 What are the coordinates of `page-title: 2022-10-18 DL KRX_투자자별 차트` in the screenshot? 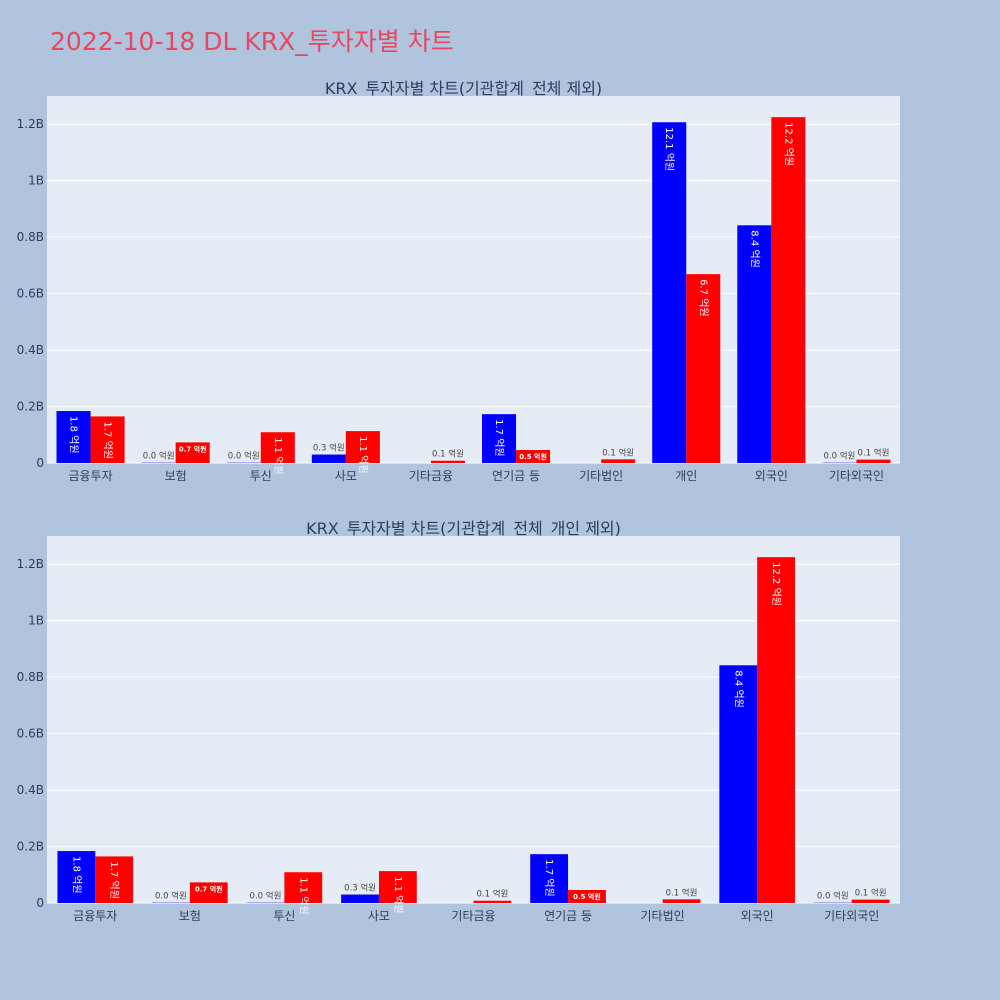 It's located at (252, 41).